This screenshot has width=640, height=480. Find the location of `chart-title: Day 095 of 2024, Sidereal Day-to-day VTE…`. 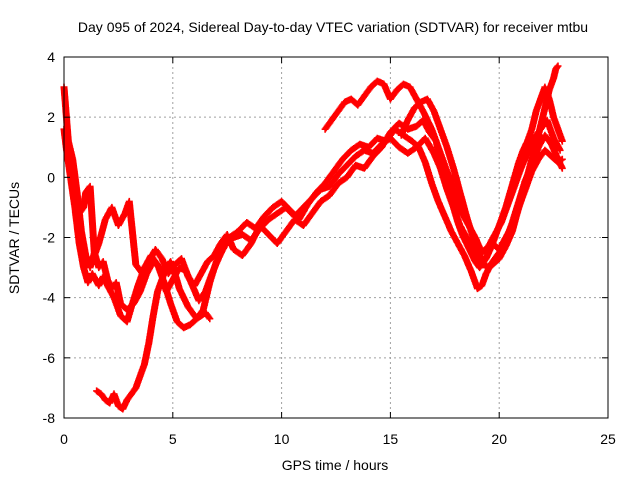

chart-title: Day 095 of 2024, Sidereal Day-to-day VTE… is located at coordinates (333, 27).